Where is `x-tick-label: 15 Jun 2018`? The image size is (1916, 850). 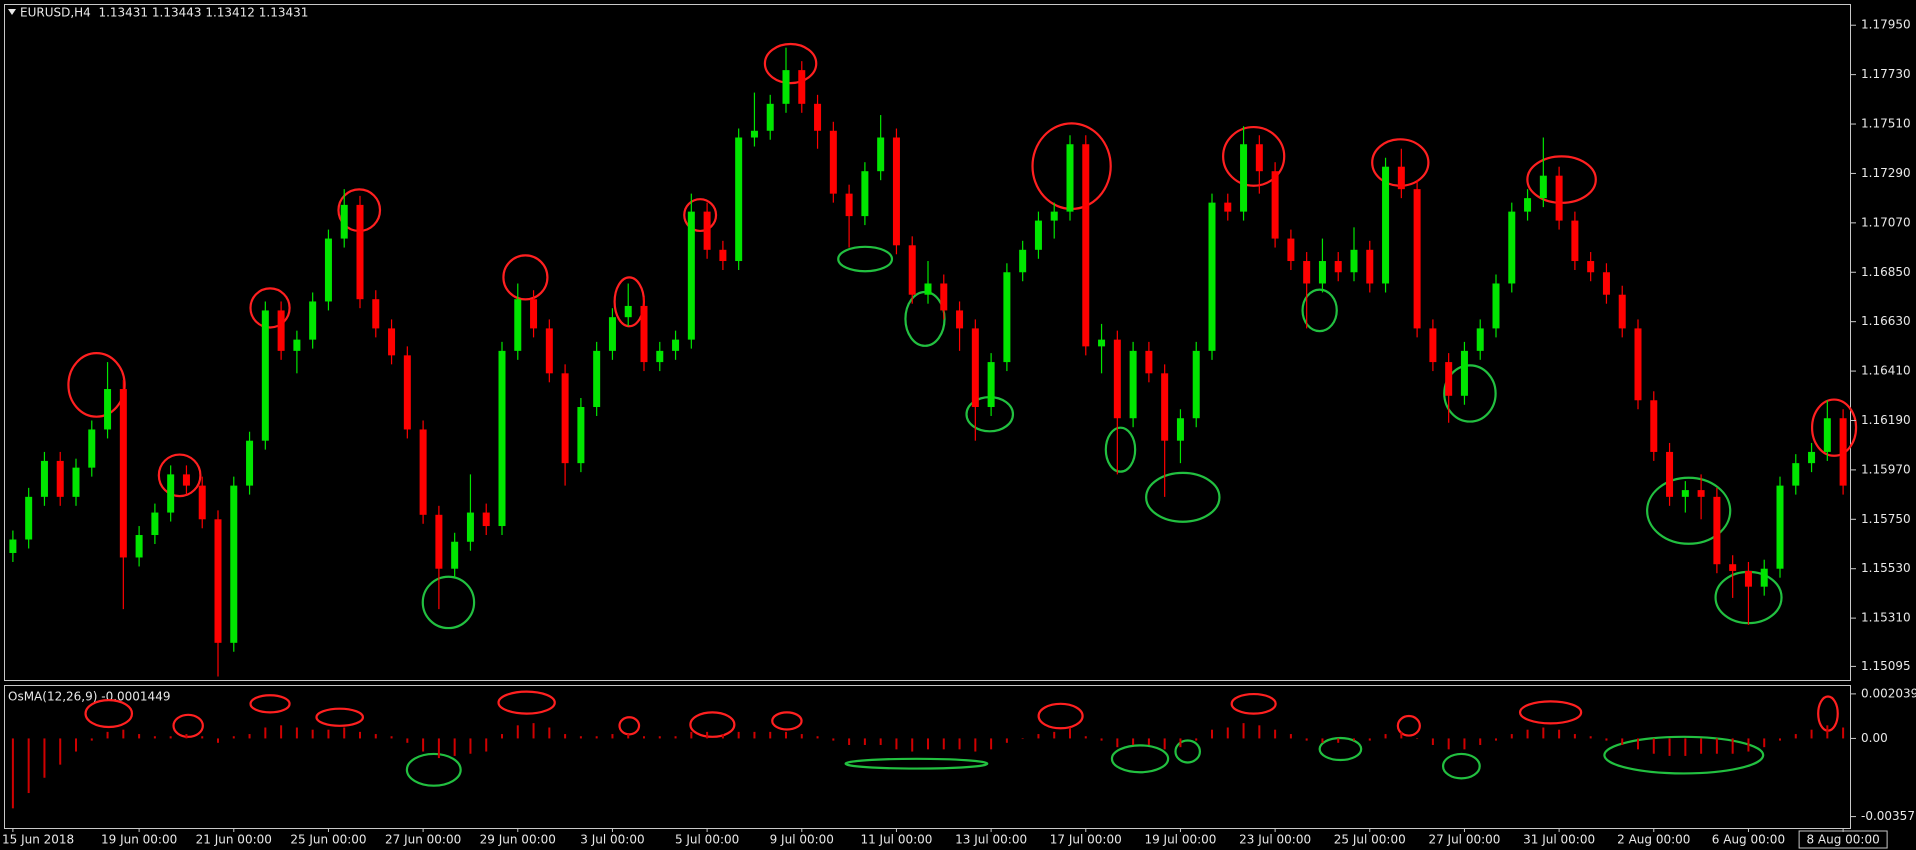 x-tick-label: 15 Jun 2018 is located at coordinates (38, 840).